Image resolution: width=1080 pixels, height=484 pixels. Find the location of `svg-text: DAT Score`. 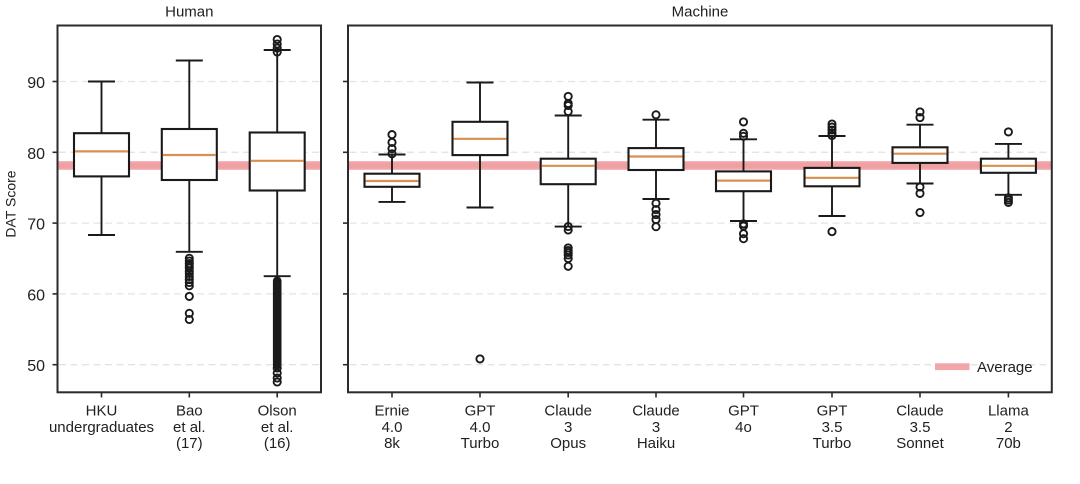

svg-text: DAT Score is located at coordinates (11, 203).